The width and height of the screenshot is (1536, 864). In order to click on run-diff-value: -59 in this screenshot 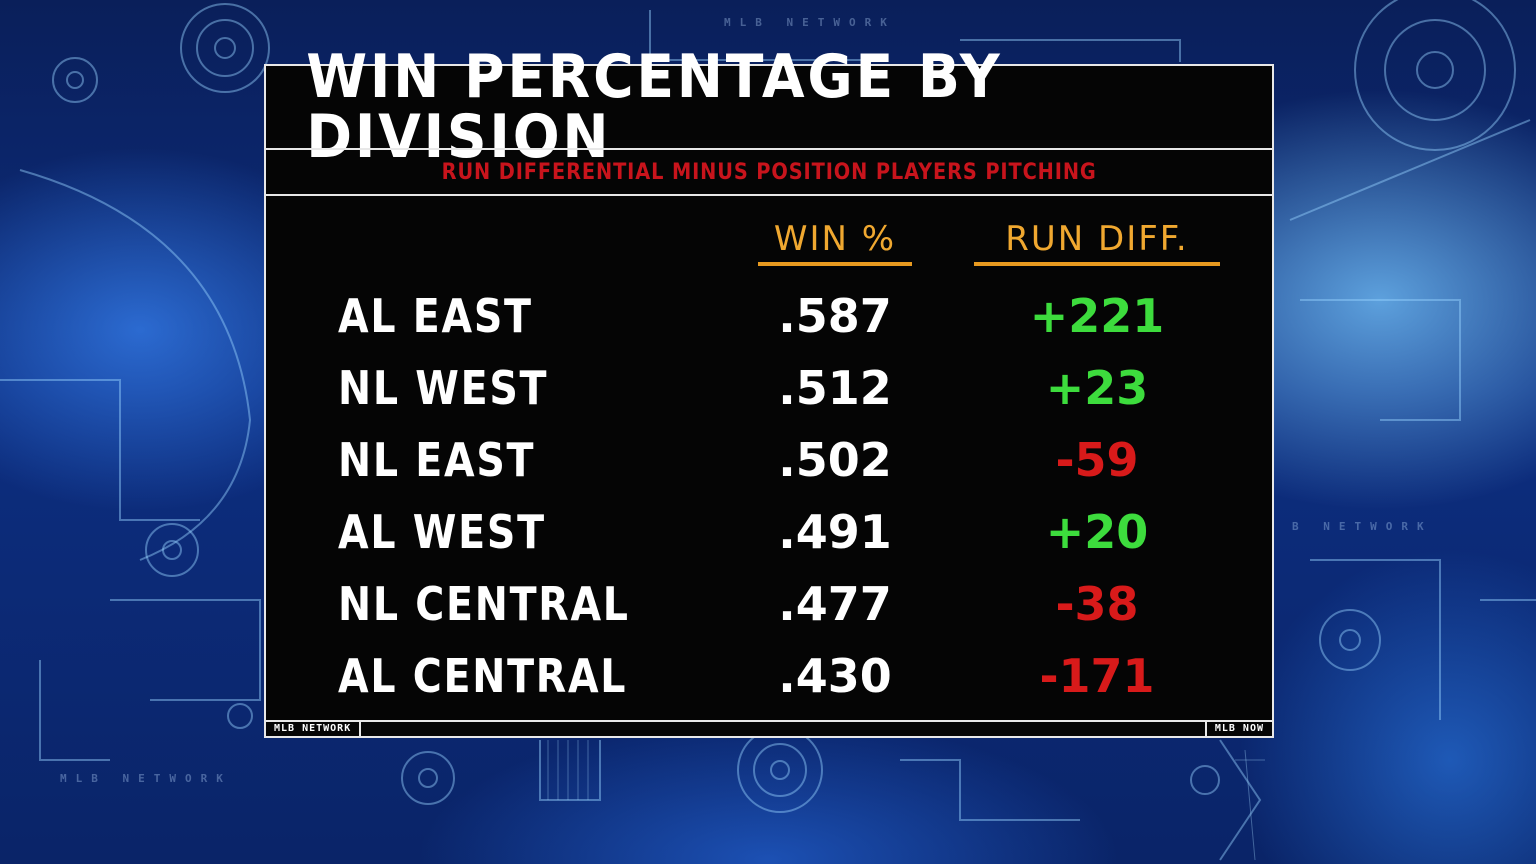, I will do `click(1097, 460)`.